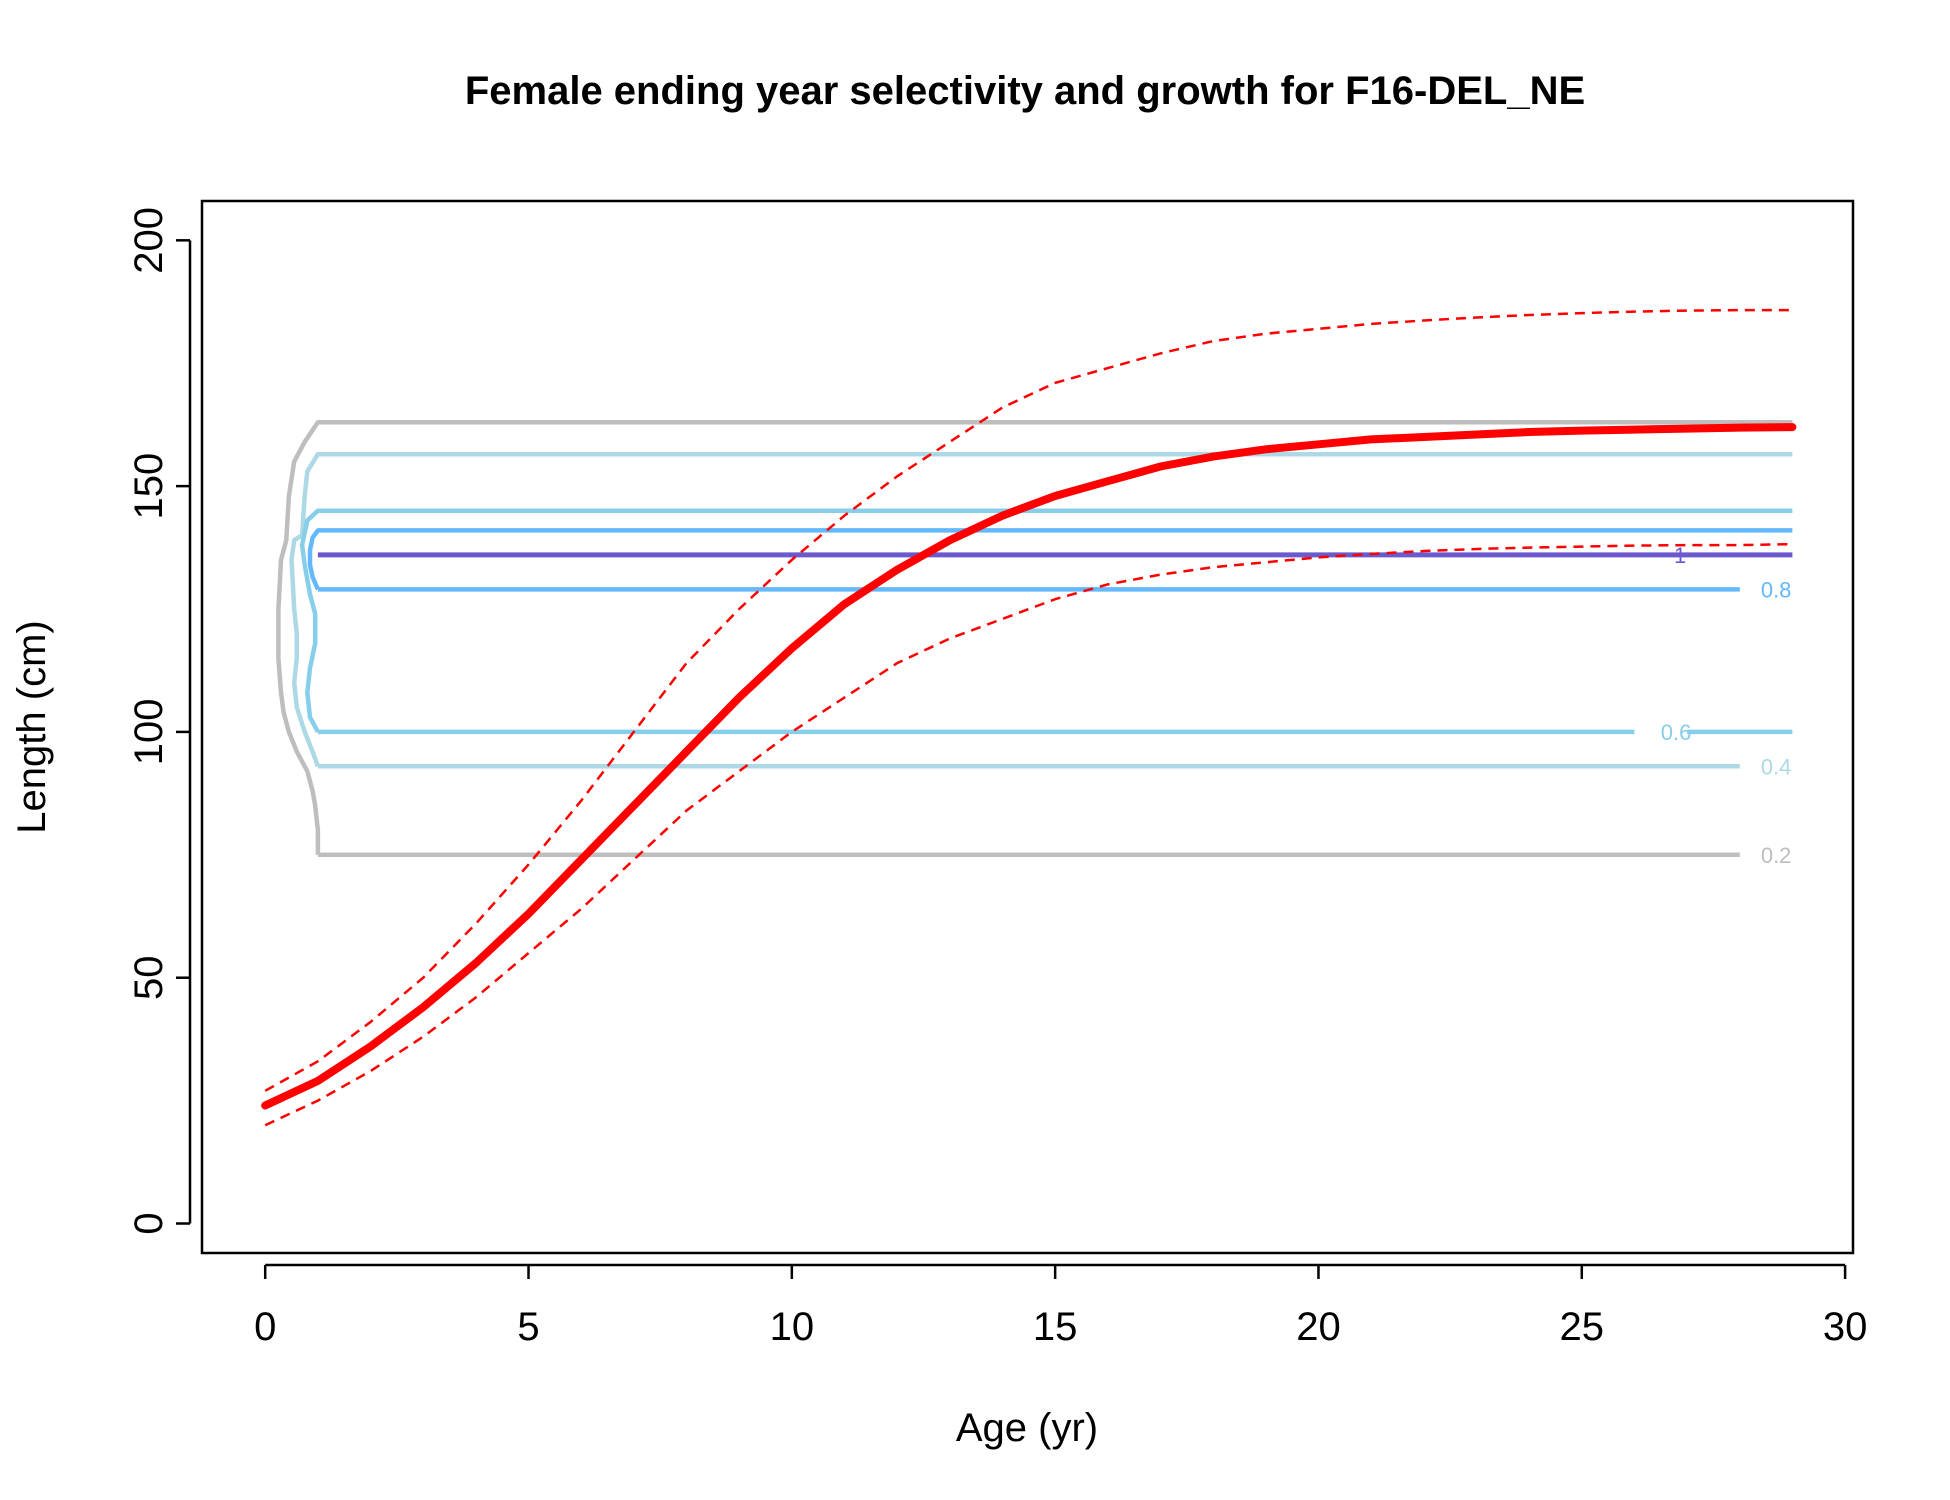 The width and height of the screenshot is (1950, 1500). Describe the element at coordinates (1845, 1327) in the screenshot. I see `x-tick-label: 30` at that location.